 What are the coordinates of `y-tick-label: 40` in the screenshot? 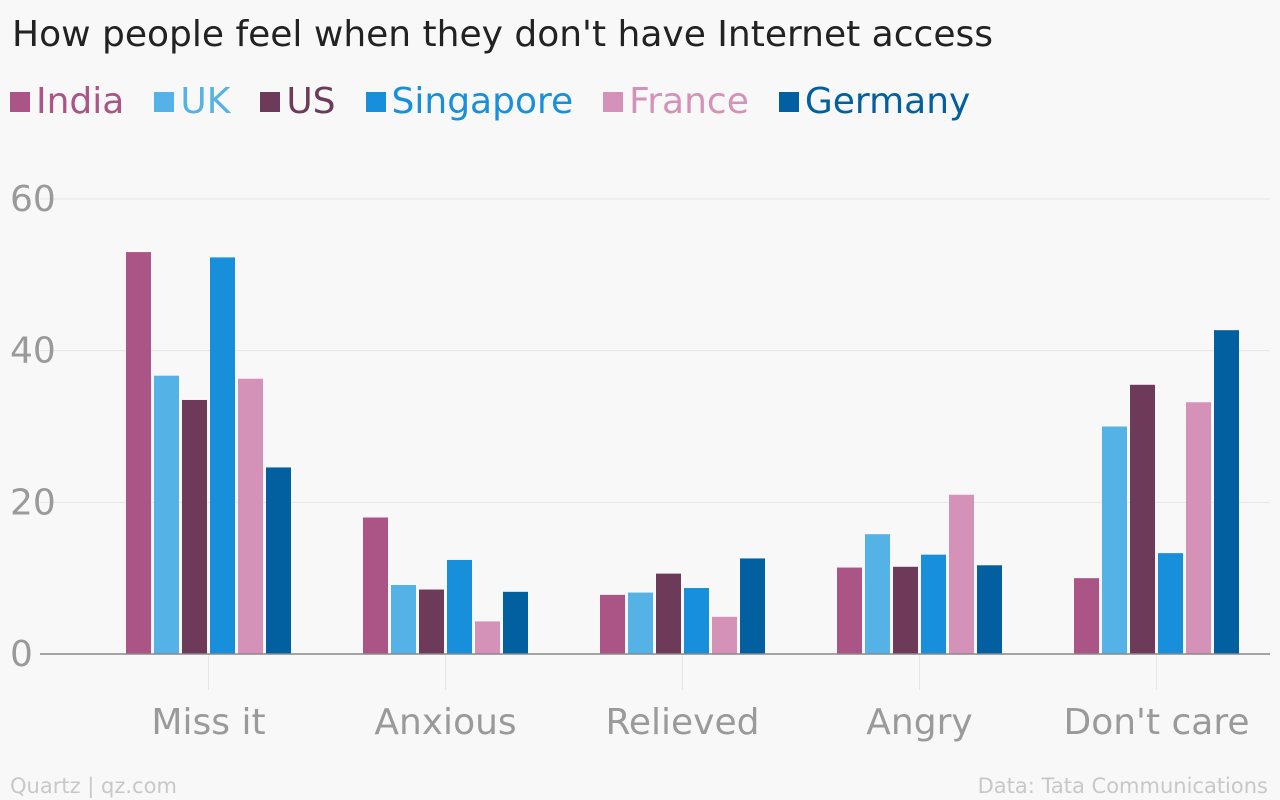 It's located at (33, 351).